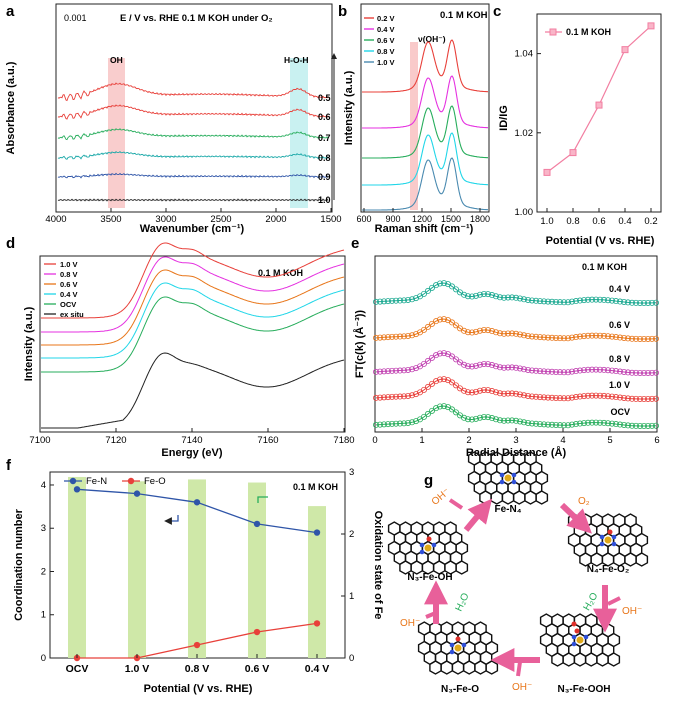 This screenshot has width=677, height=705. What do you see at coordinates (220, 219) in the screenshot?
I see `a-xtick-label: 2500` at bounding box center [220, 219].